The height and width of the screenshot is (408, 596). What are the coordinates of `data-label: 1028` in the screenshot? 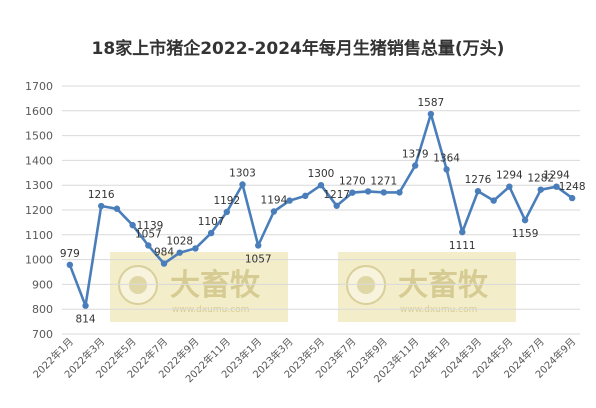 It's located at (179, 242).